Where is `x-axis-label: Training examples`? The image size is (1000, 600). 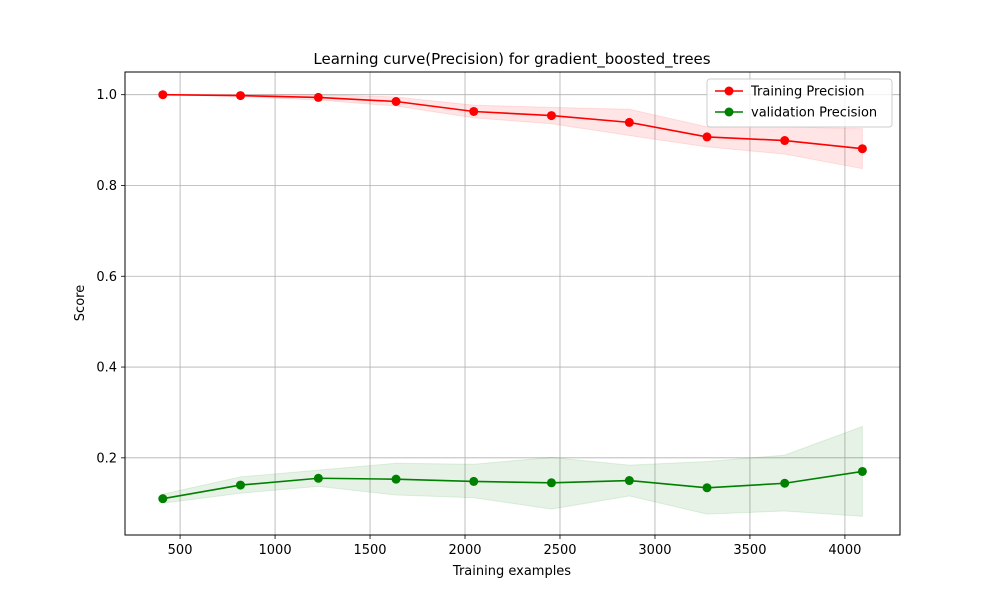
x-axis-label: Training examples is located at coordinates (511, 571).